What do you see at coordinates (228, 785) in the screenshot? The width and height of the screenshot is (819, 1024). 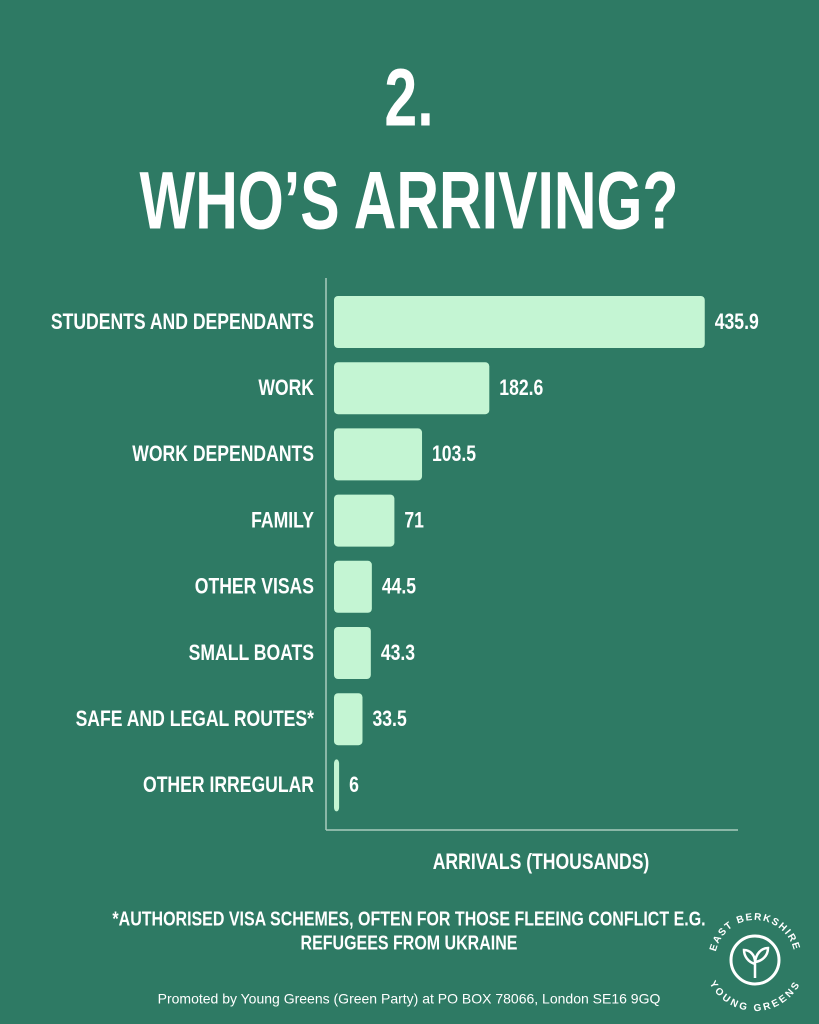 I see `category-label: OTHER IRREGULAR` at bounding box center [228, 785].